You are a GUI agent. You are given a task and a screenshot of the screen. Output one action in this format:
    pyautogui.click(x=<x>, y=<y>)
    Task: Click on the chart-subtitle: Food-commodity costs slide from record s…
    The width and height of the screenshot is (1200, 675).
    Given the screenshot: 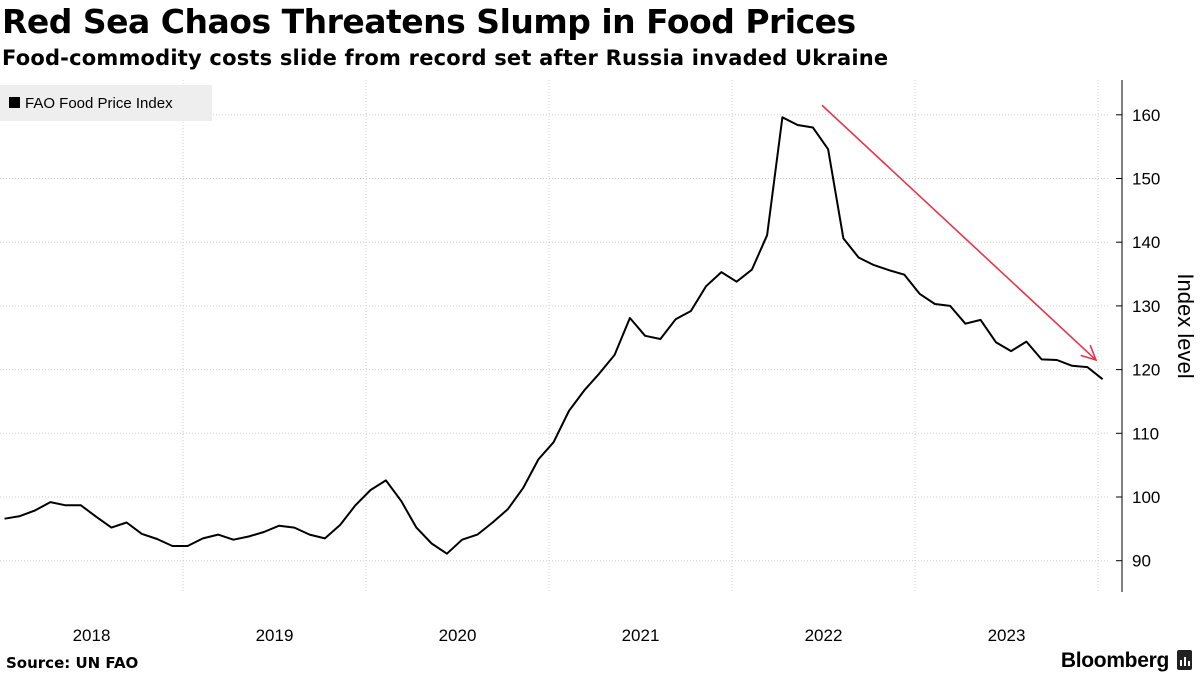 What is the action you would take?
    pyautogui.click(x=445, y=58)
    